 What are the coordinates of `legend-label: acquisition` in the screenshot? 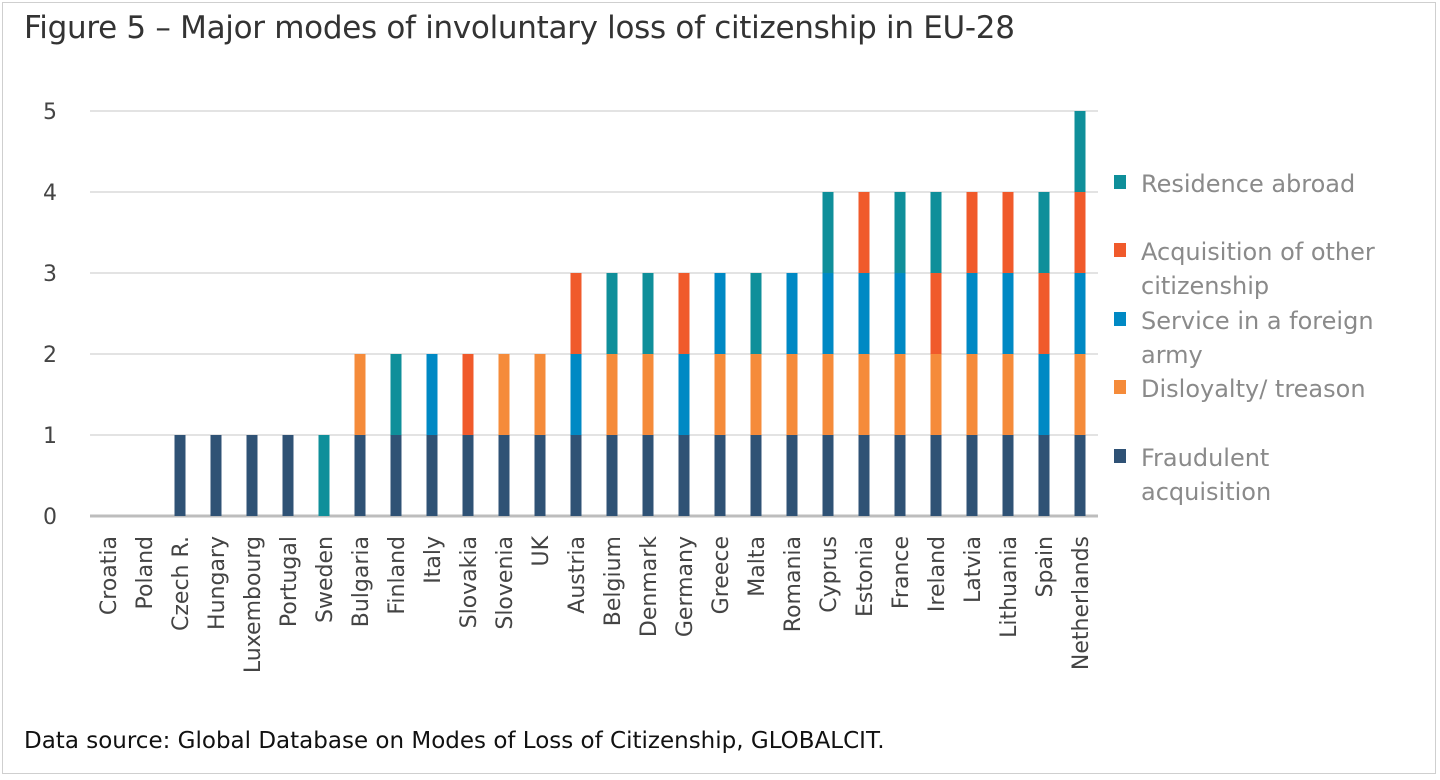 It's located at (1206, 492).